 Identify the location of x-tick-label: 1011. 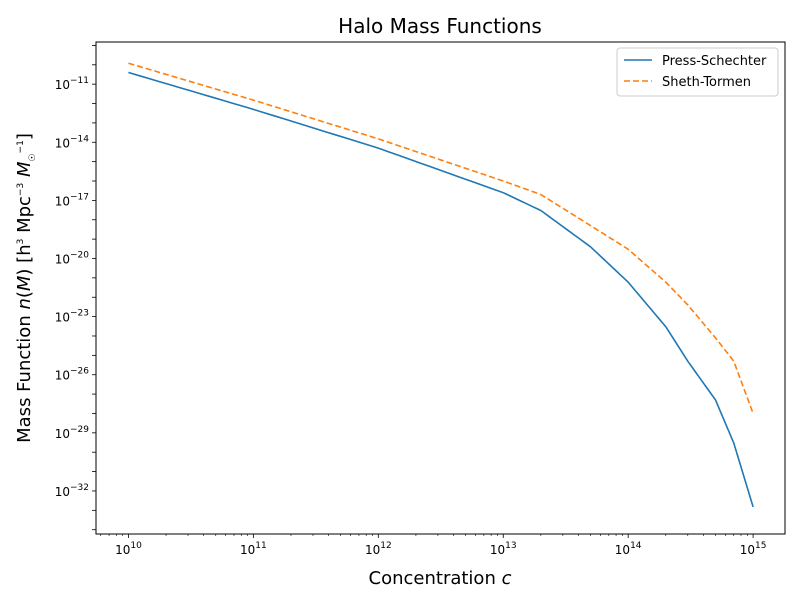
(253, 549).